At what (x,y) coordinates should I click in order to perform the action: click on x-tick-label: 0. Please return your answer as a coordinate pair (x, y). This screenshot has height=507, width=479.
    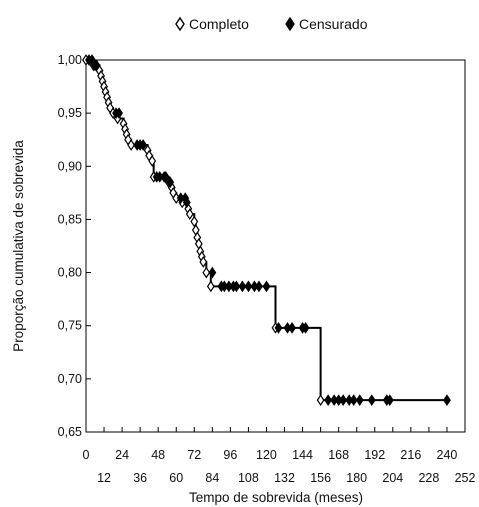
    Looking at the image, I should click on (86, 455).